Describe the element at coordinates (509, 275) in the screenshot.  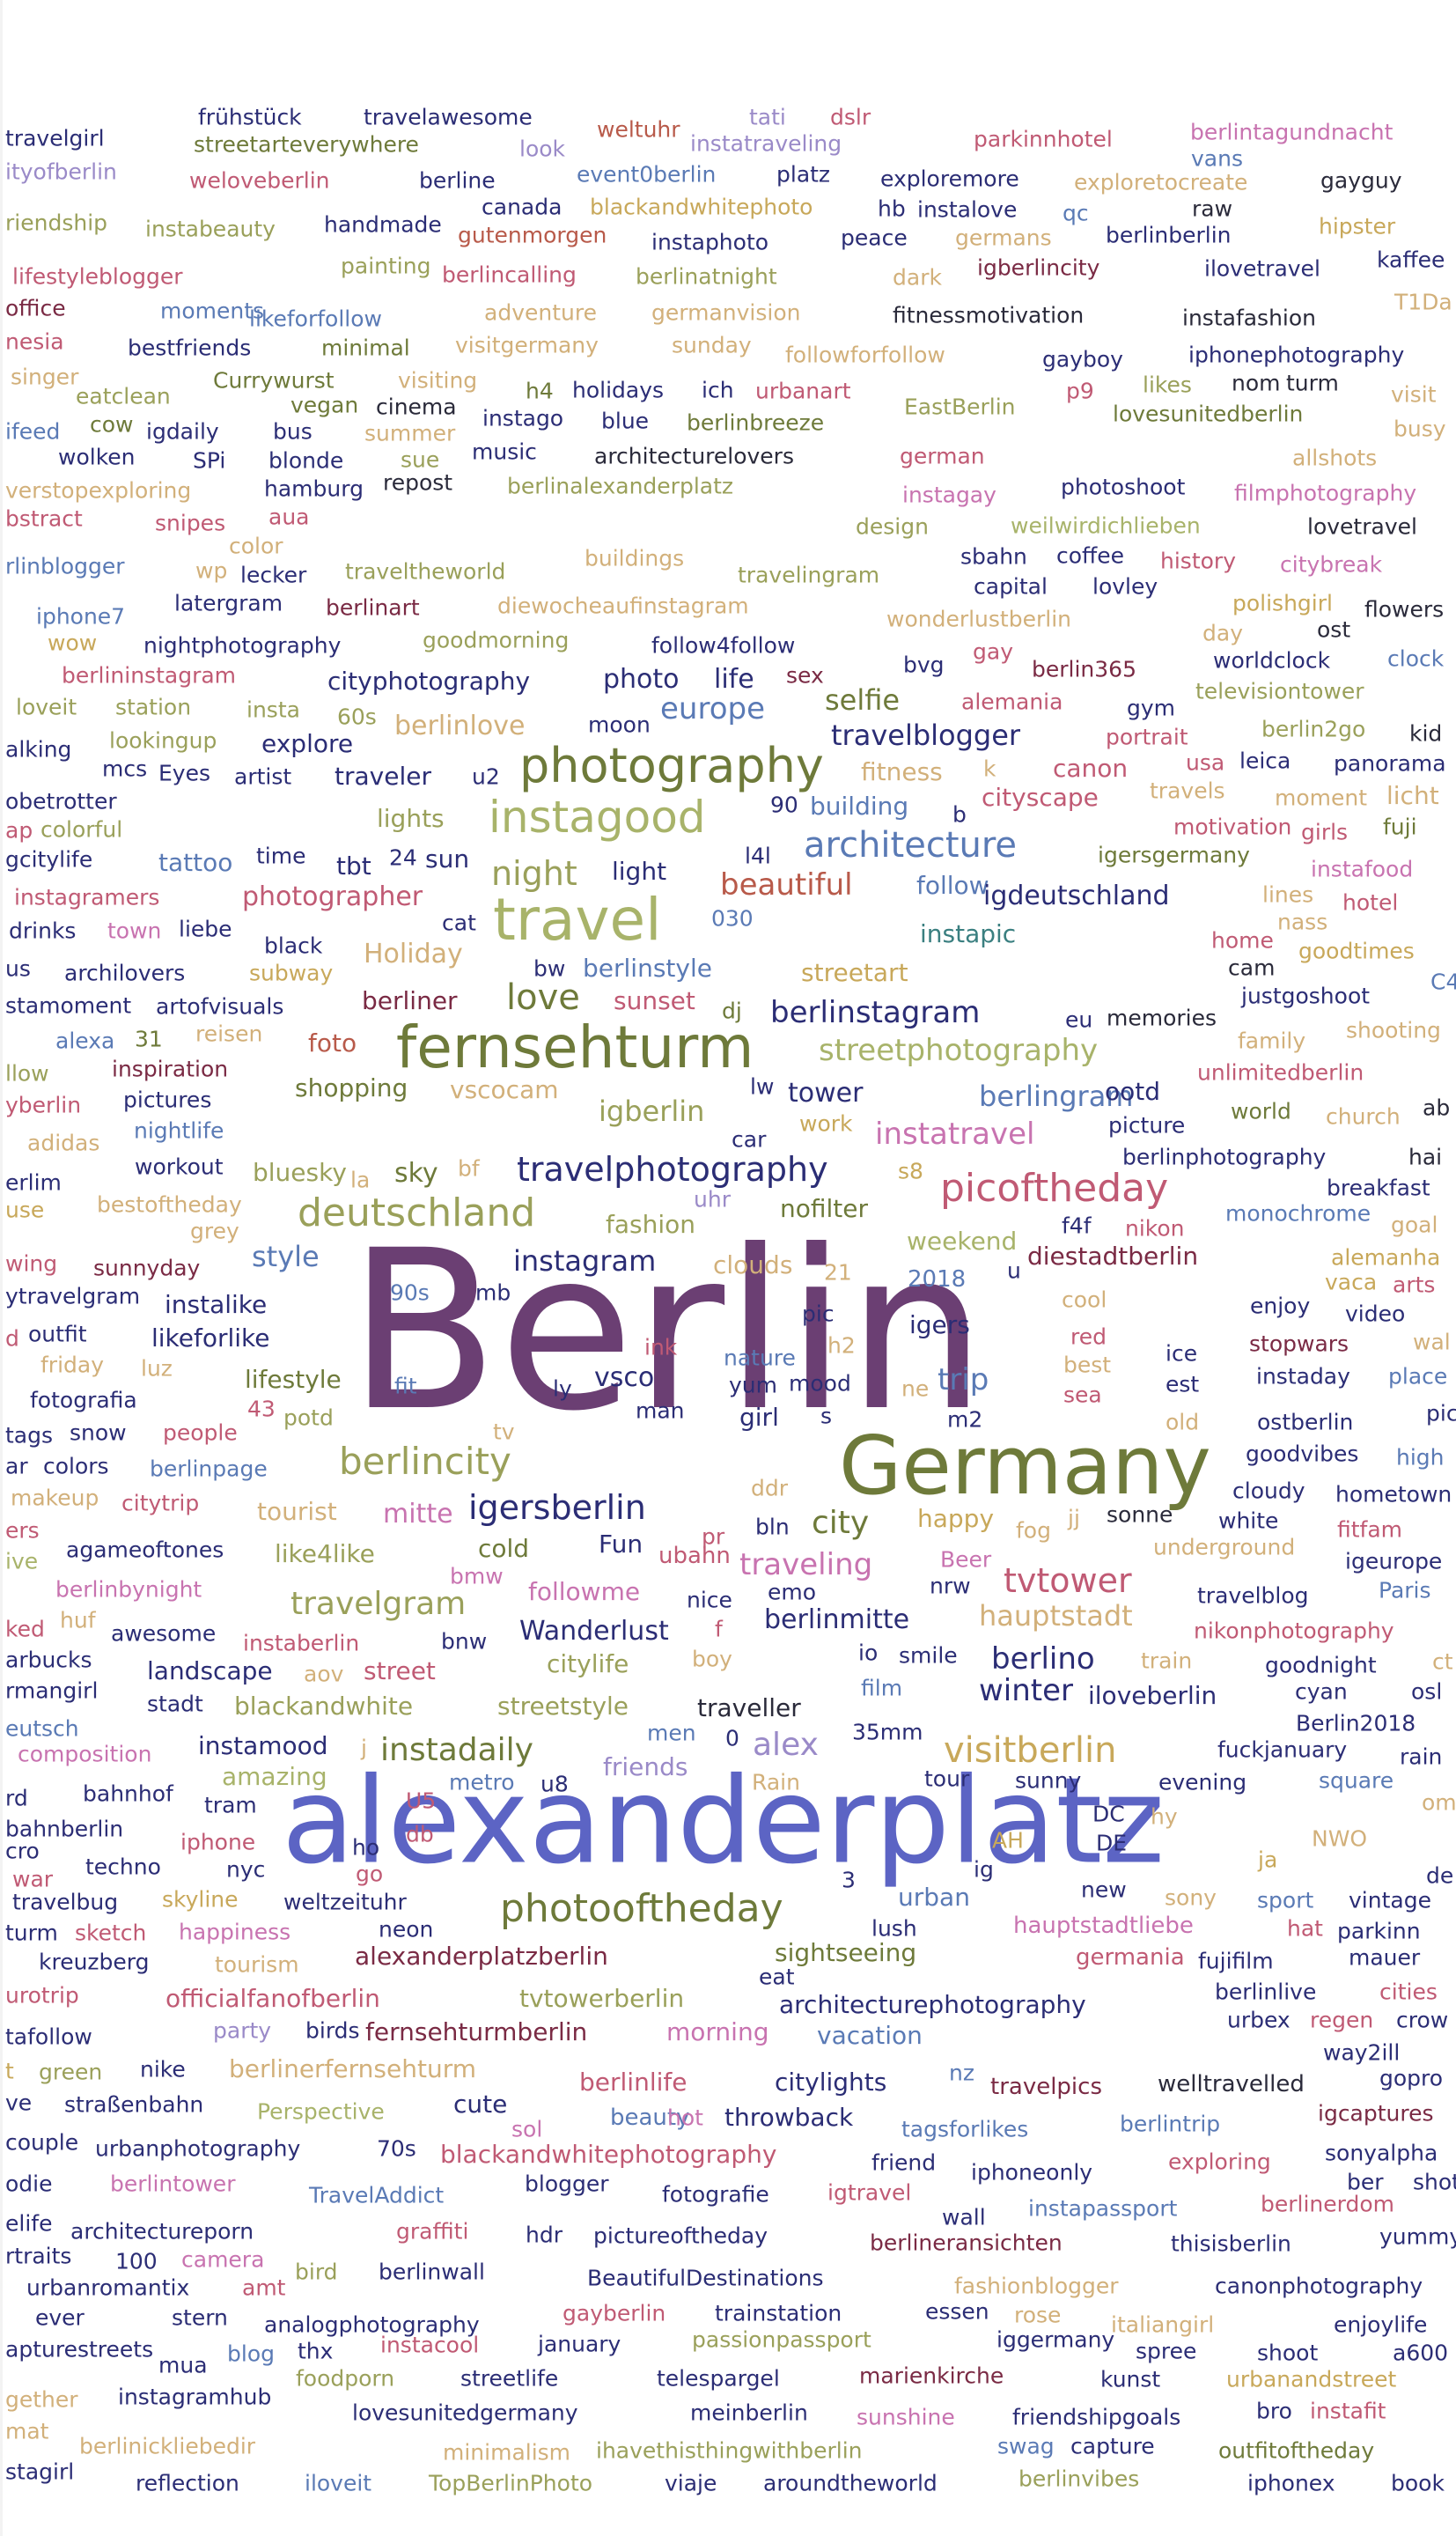
I see `cloud-word: berlincalling` at that location.